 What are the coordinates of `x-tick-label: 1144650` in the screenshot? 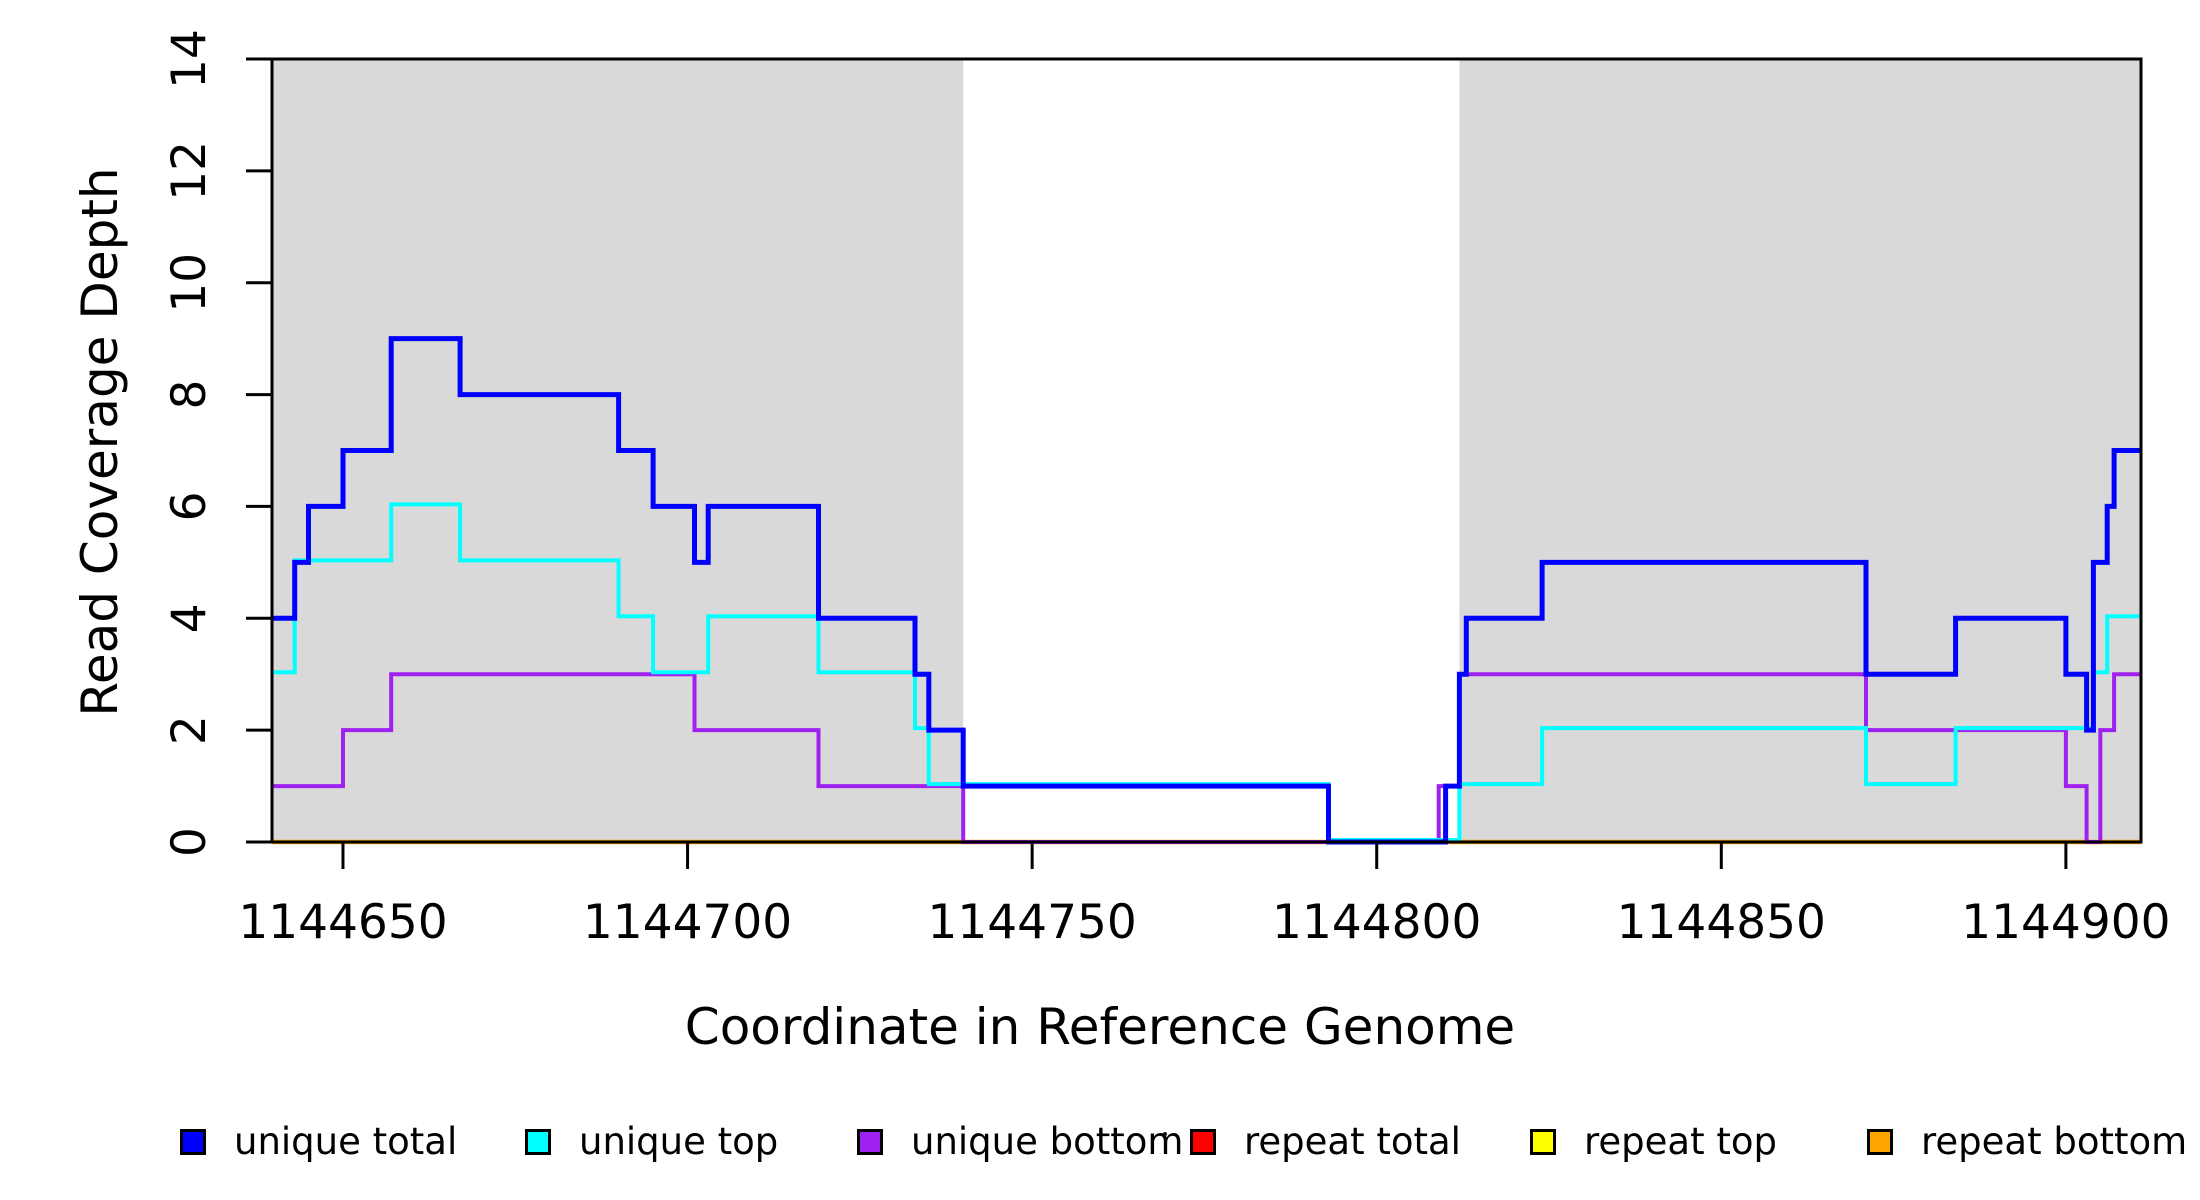 It's located at (342, 922).